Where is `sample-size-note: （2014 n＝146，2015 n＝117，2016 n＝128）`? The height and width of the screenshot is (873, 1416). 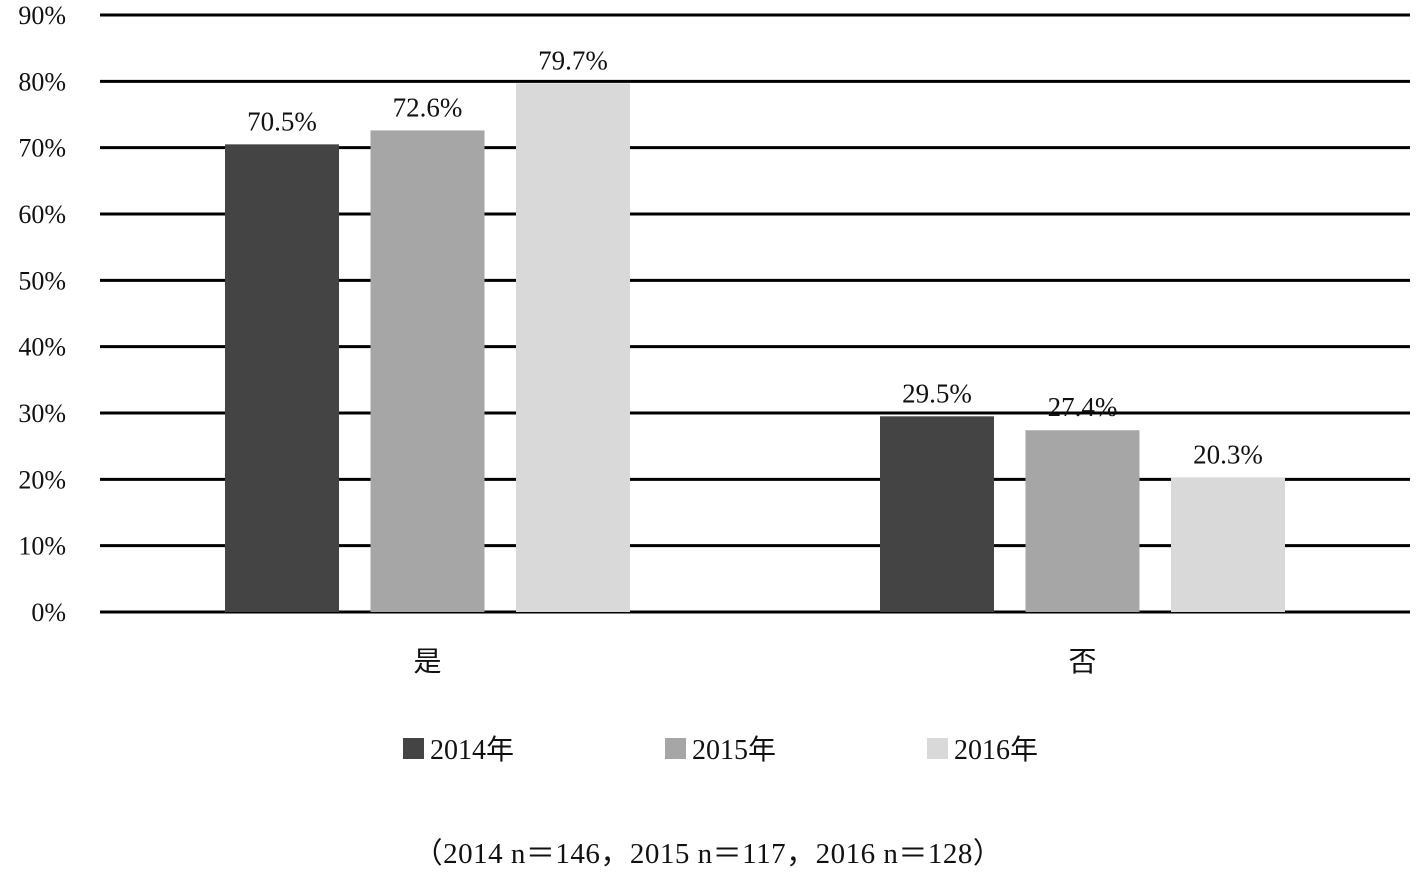 sample-size-note: （2014 n＝146，2015 n＝117，2016 n＝128） is located at coordinates (708, 854).